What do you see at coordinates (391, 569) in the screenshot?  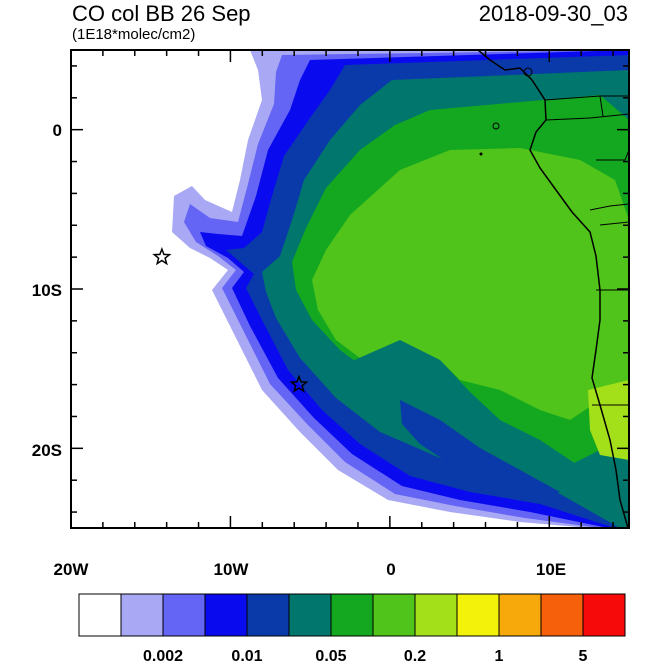 I see `x-tick-label-0: 0` at bounding box center [391, 569].